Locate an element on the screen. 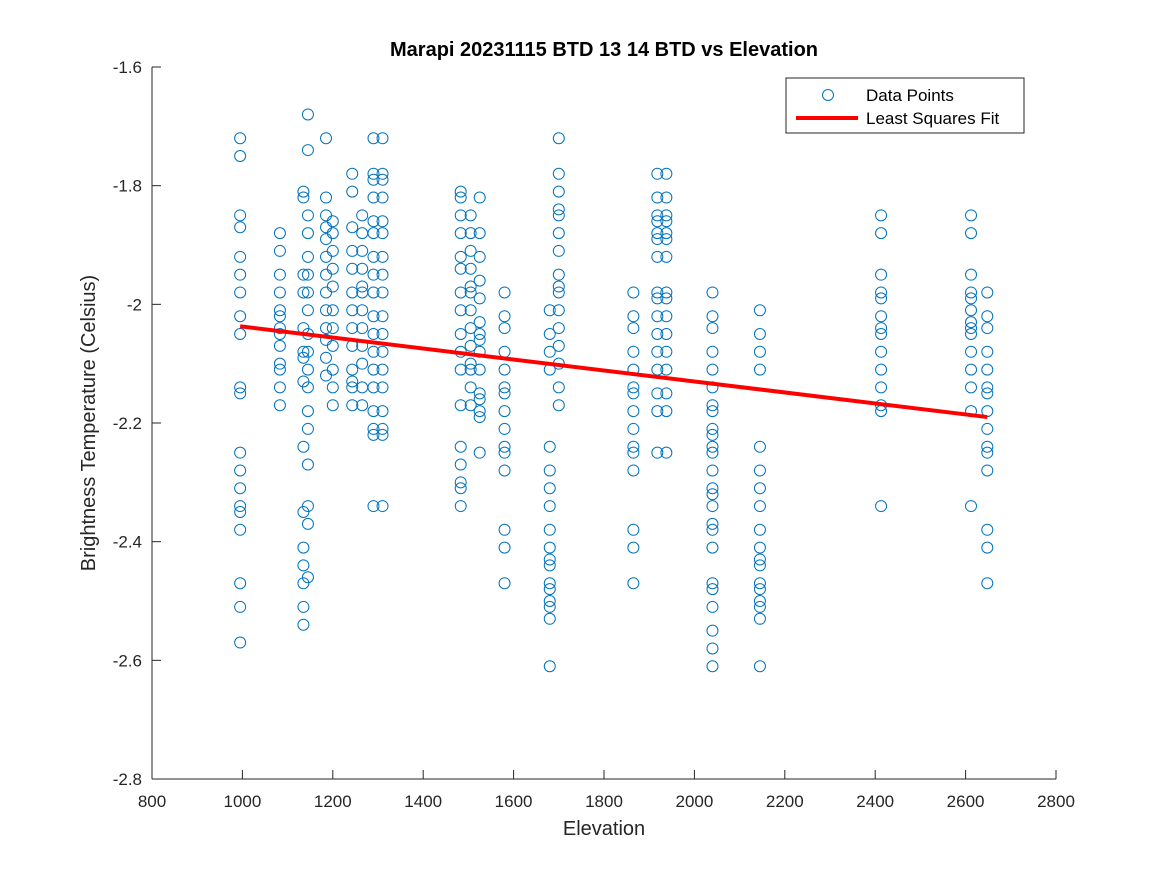 Image resolution: width=1167 pixels, height=875 pixels. x-tick-label: 2000 is located at coordinates (694, 801).